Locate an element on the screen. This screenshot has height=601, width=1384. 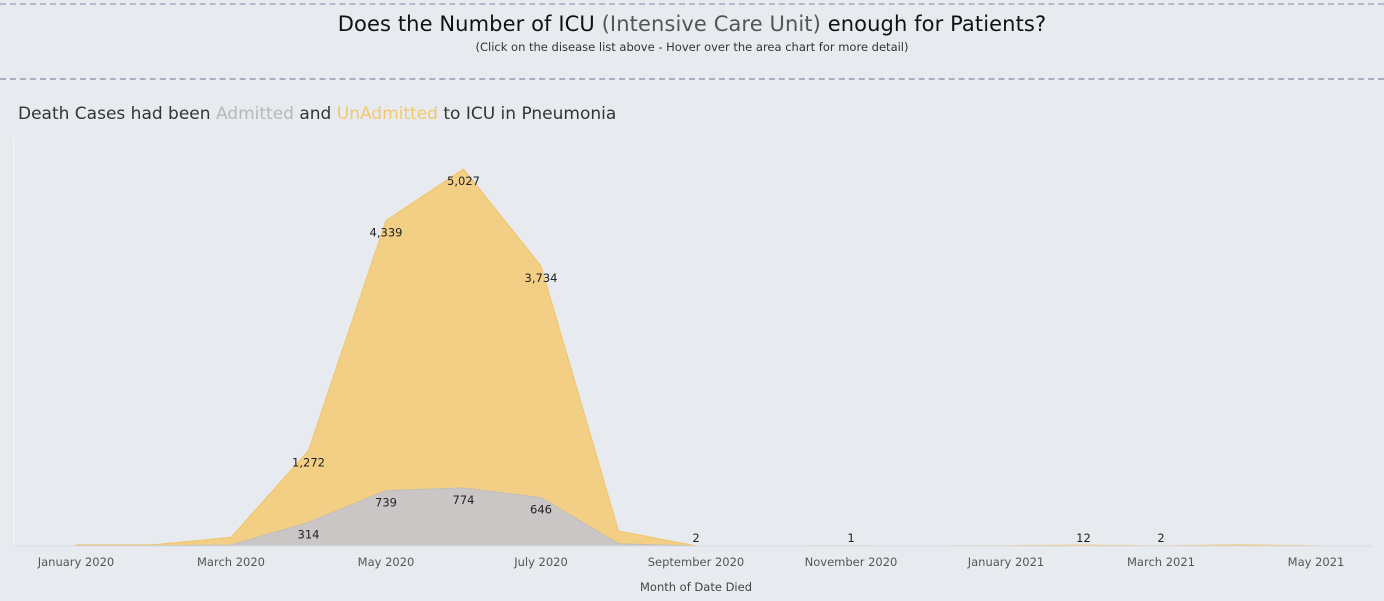
data-label-admitted: 314 is located at coordinates (309, 535).